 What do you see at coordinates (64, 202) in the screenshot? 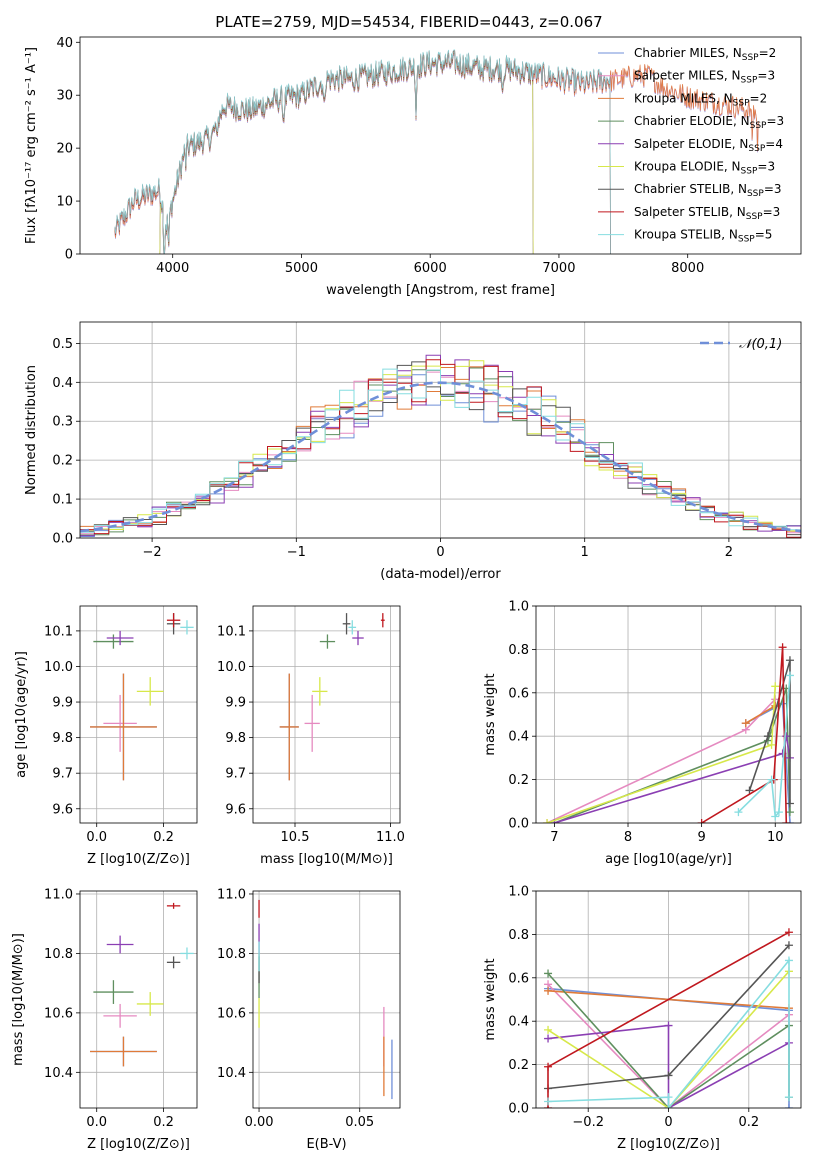
I see `y-tick-label: 10` at bounding box center [64, 202].